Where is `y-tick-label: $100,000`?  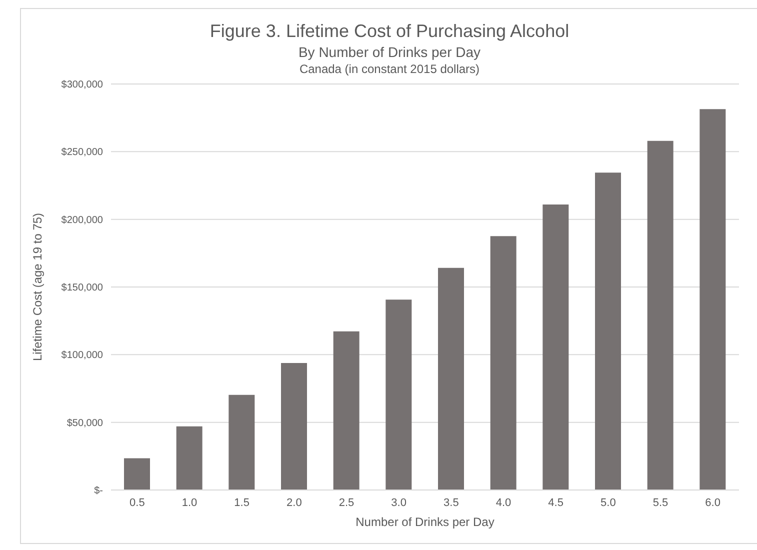
y-tick-label: $100,000 is located at coordinates (82, 356).